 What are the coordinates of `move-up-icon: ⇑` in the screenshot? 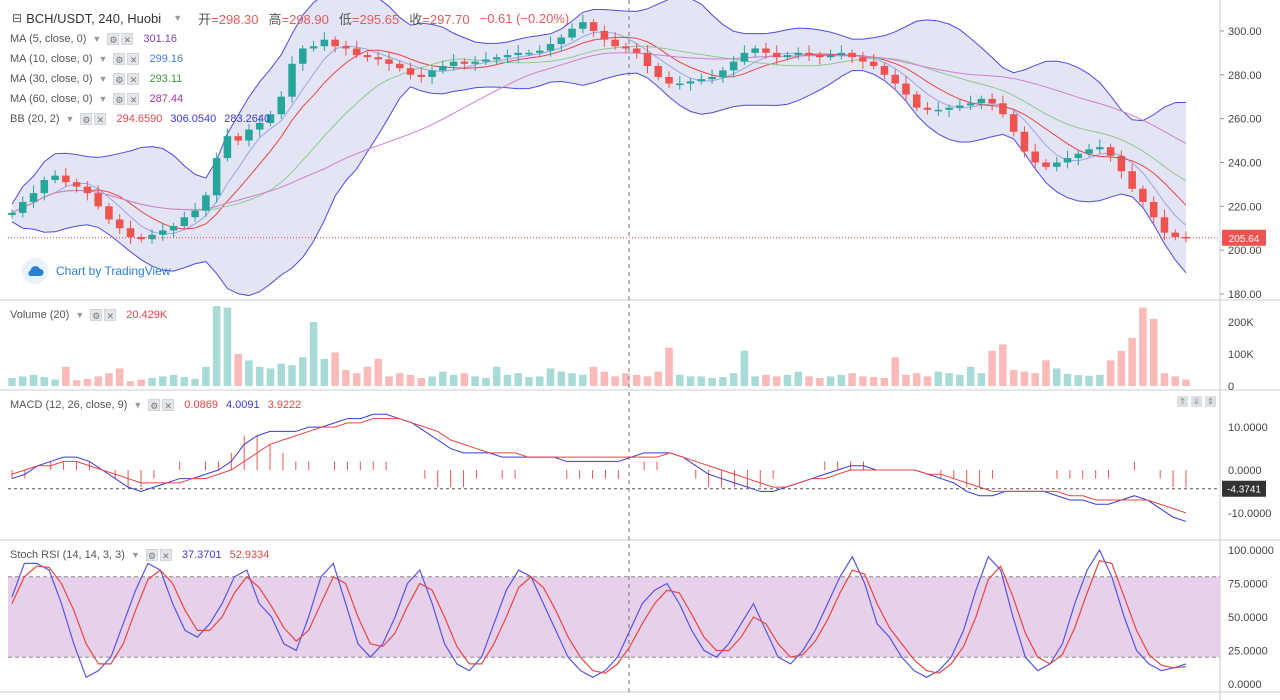 It's located at (1182, 401).